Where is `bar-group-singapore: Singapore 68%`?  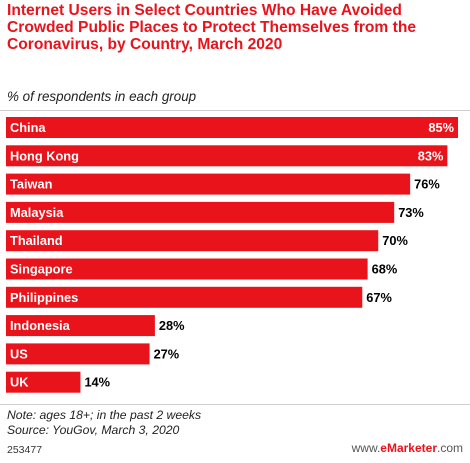
bar-group-singapore: Singapore 68% is located at coordinates (202, 269).